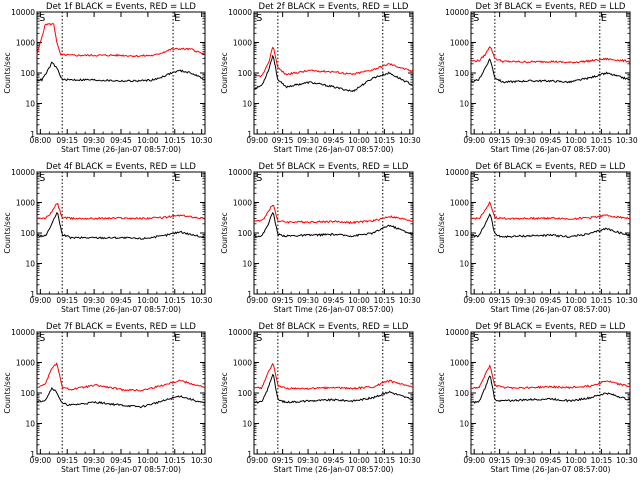  Describe the element at coordinates (334, 167) in the screenshot. I see `chart-title: Det 5f BLACK = Events, RED = LLD` at that location.